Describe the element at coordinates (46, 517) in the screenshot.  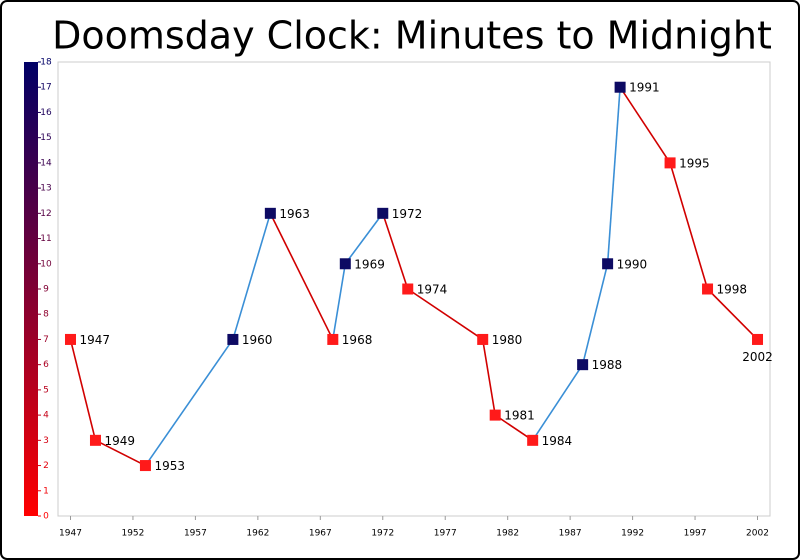
I see `y-tick-label: 0` at that location.